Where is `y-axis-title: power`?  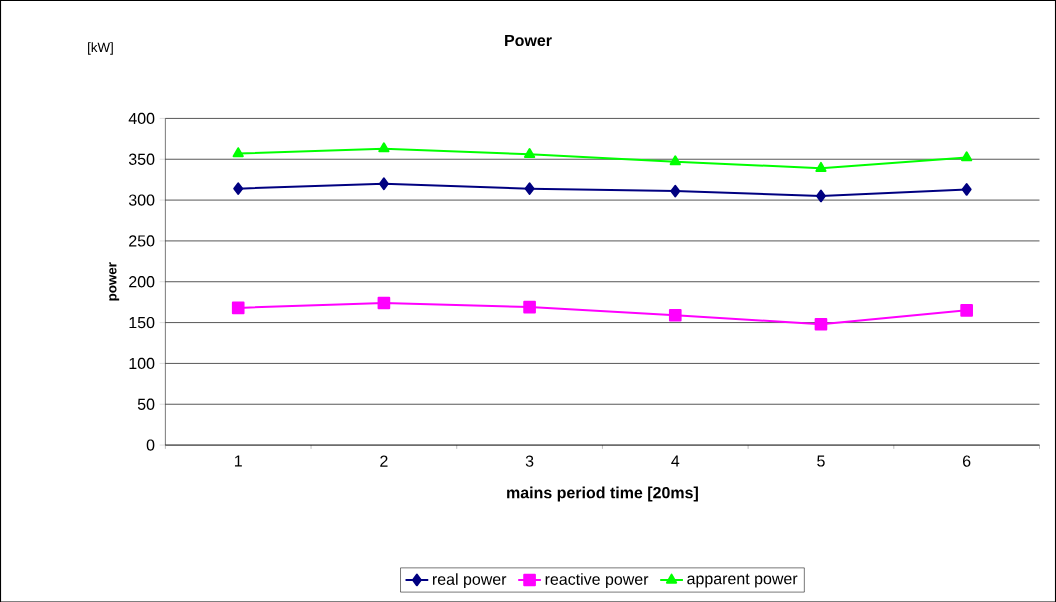 y-axis-title: power is located at coordinates (114, 281).